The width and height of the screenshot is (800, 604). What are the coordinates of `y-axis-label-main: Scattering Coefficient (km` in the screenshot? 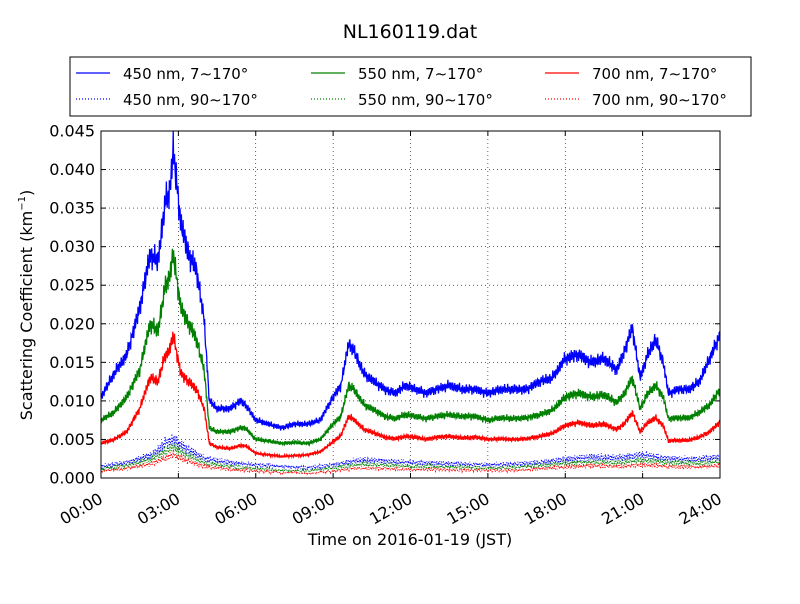 It's located at (26, 316).